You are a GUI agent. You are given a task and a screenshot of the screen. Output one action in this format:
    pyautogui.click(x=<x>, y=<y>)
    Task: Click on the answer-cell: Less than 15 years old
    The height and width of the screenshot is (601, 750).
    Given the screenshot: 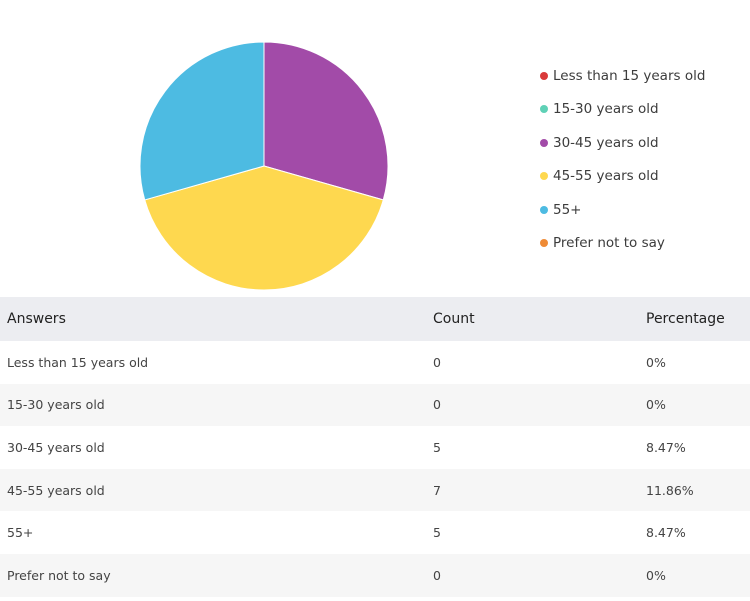 What is the action you would take?
    pyautogui.click(x=78, y=362)
    